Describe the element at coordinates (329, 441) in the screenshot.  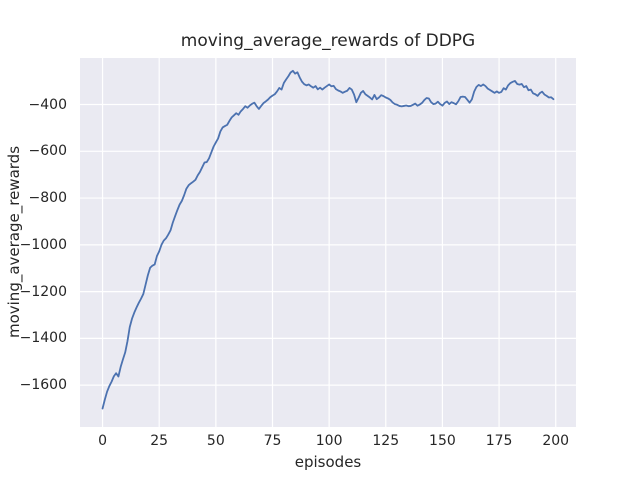
I see `x-tick-label: 100` at that location.